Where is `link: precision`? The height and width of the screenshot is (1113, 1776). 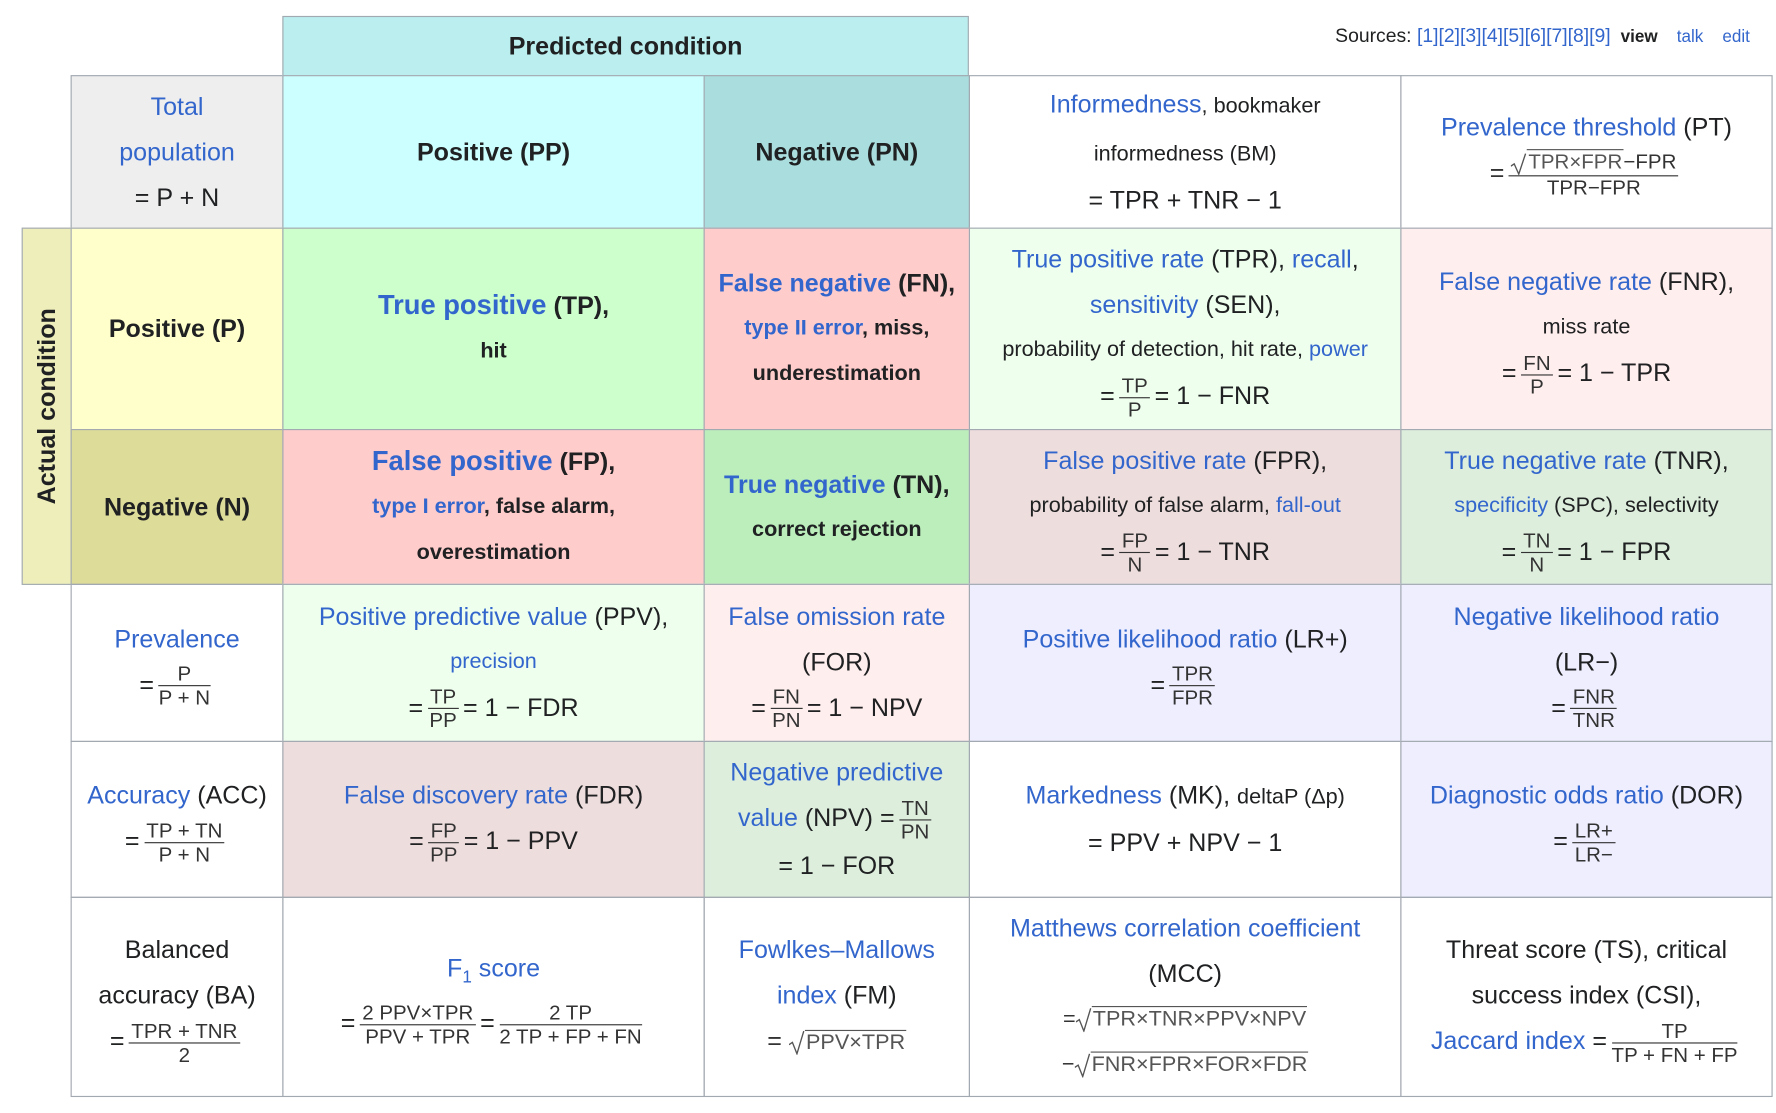
link: precision is located at coordinates (493, 661).